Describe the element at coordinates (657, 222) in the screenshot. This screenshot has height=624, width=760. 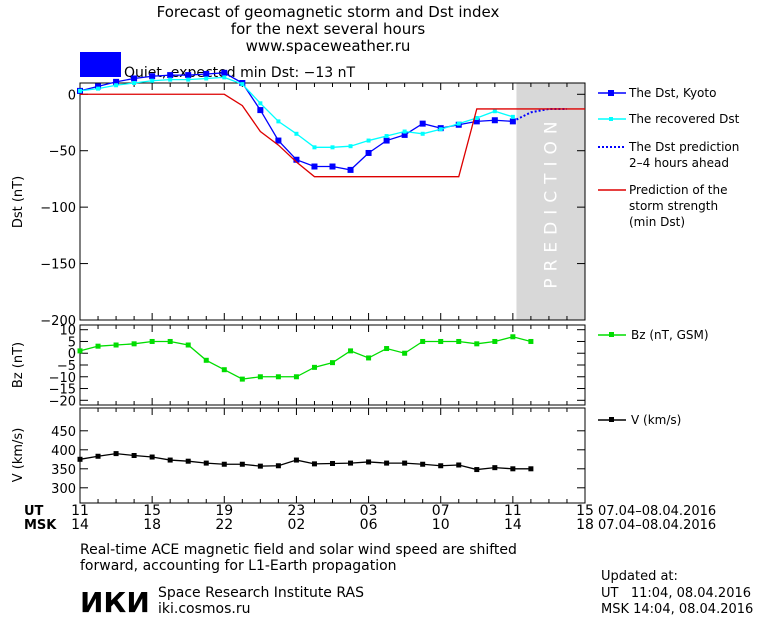
I see `legend-strength-l3: (min Dst)` at that location.